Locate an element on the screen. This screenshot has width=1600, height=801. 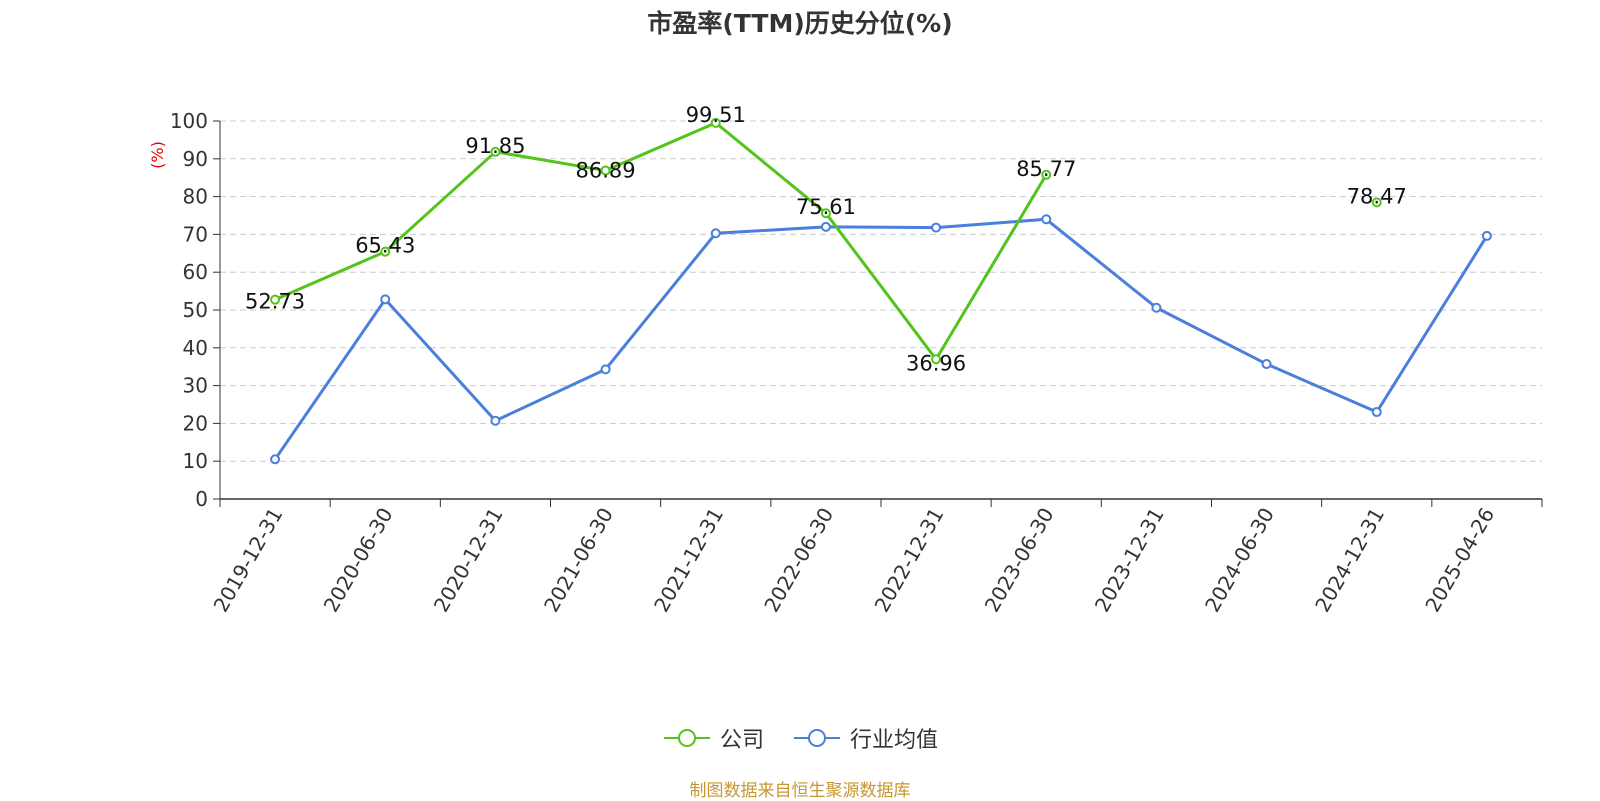
y-tick-label: 30 is located at coordinates (195, 386).